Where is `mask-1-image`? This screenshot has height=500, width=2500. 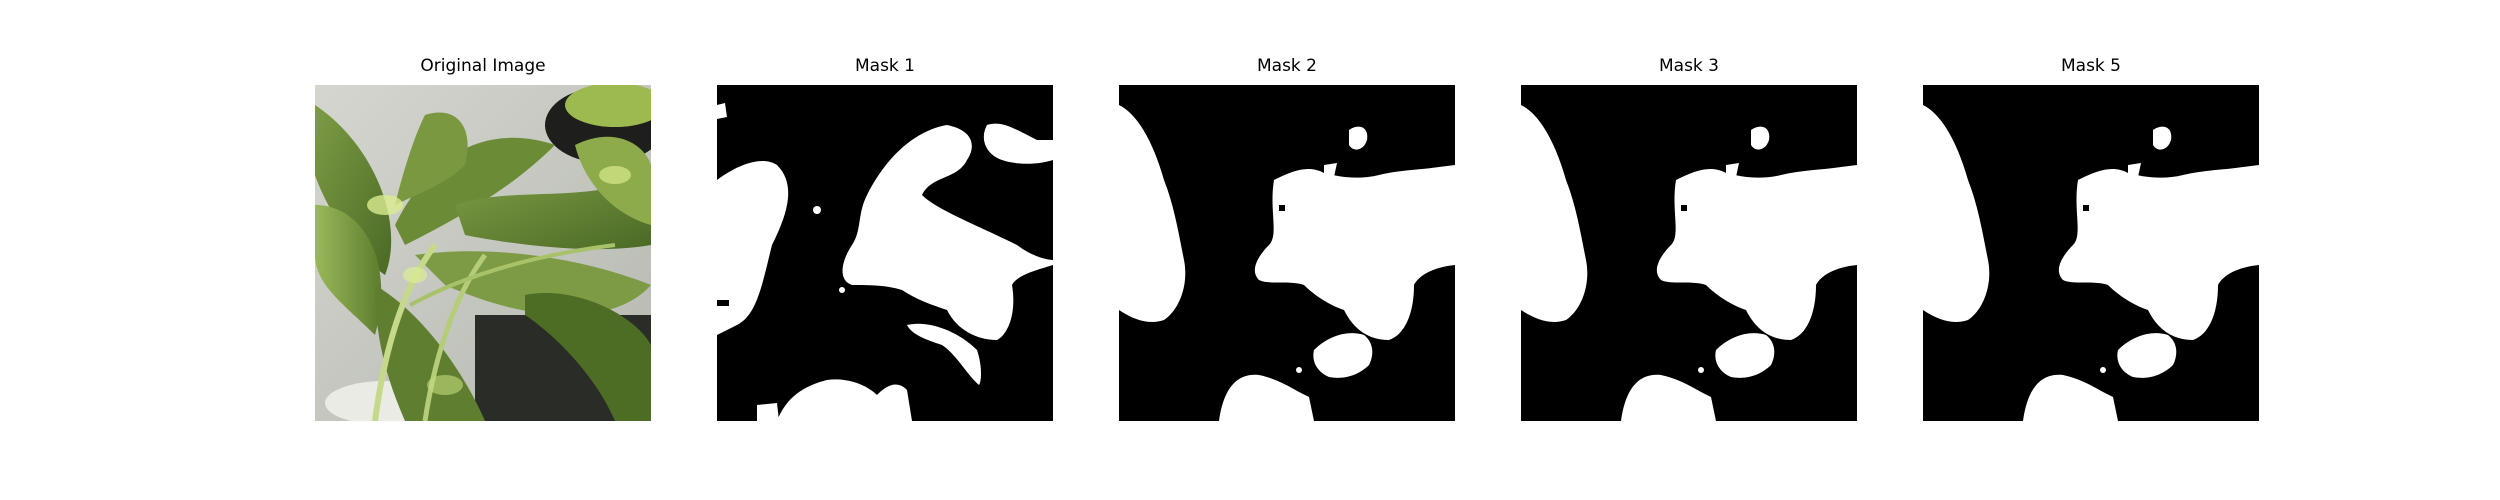 mask-1-image is located at coordinates (885, 253).